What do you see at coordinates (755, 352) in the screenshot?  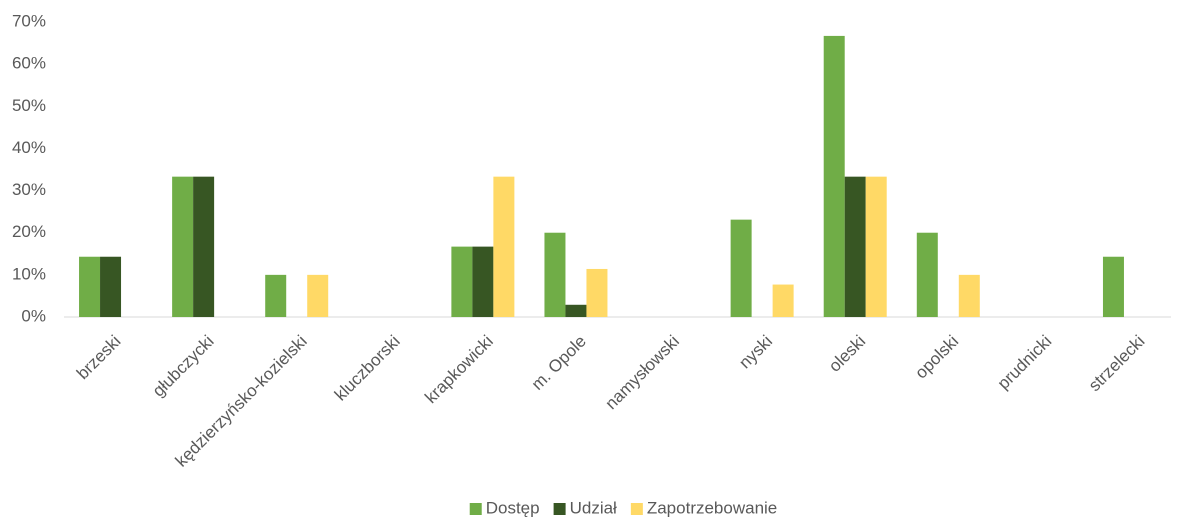 I see `x-tick-label: nyski` at bounding box center [755, 352].